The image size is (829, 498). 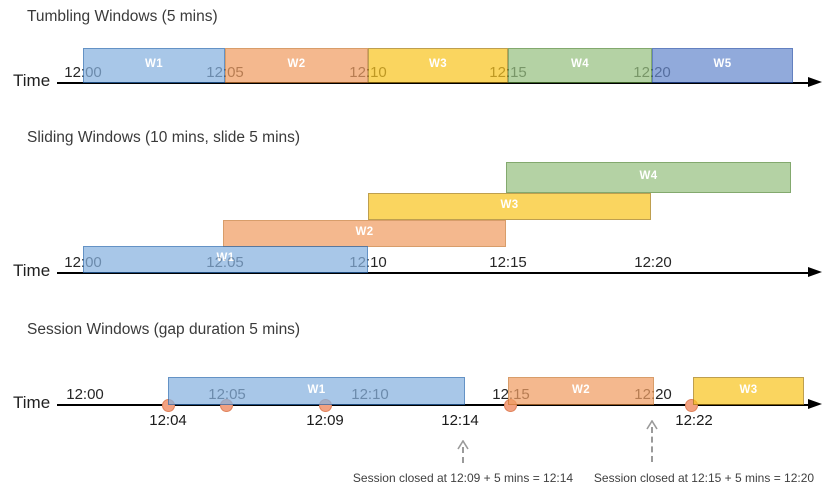 I want to click on time-axis-caption-session: Time, so click(x=32, y=402).